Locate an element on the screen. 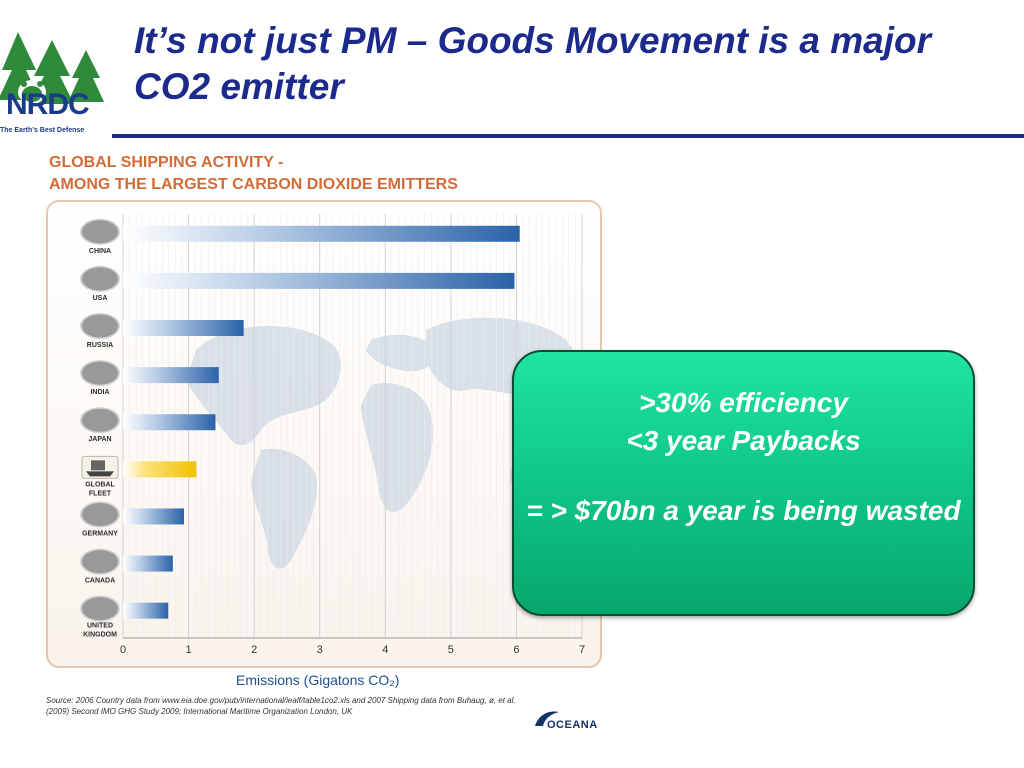  x-tick-label: 4 is located at coordinates (385, 650).